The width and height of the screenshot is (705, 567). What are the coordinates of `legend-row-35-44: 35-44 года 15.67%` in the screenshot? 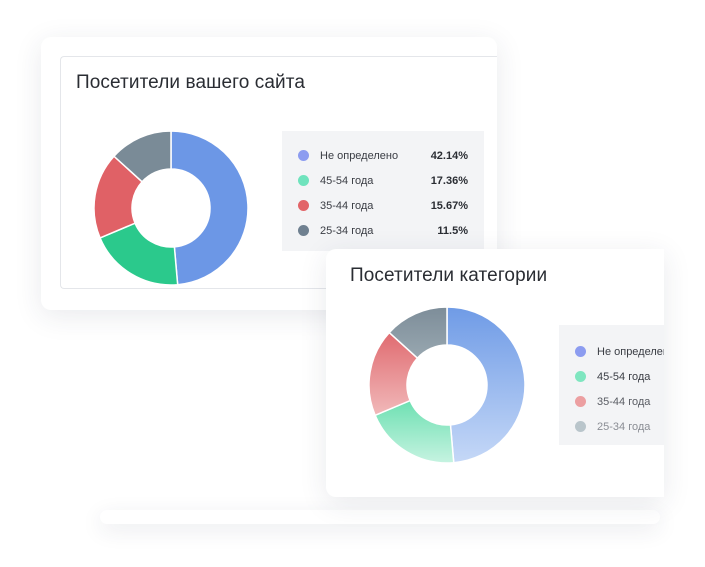 It's located at (383, 205).